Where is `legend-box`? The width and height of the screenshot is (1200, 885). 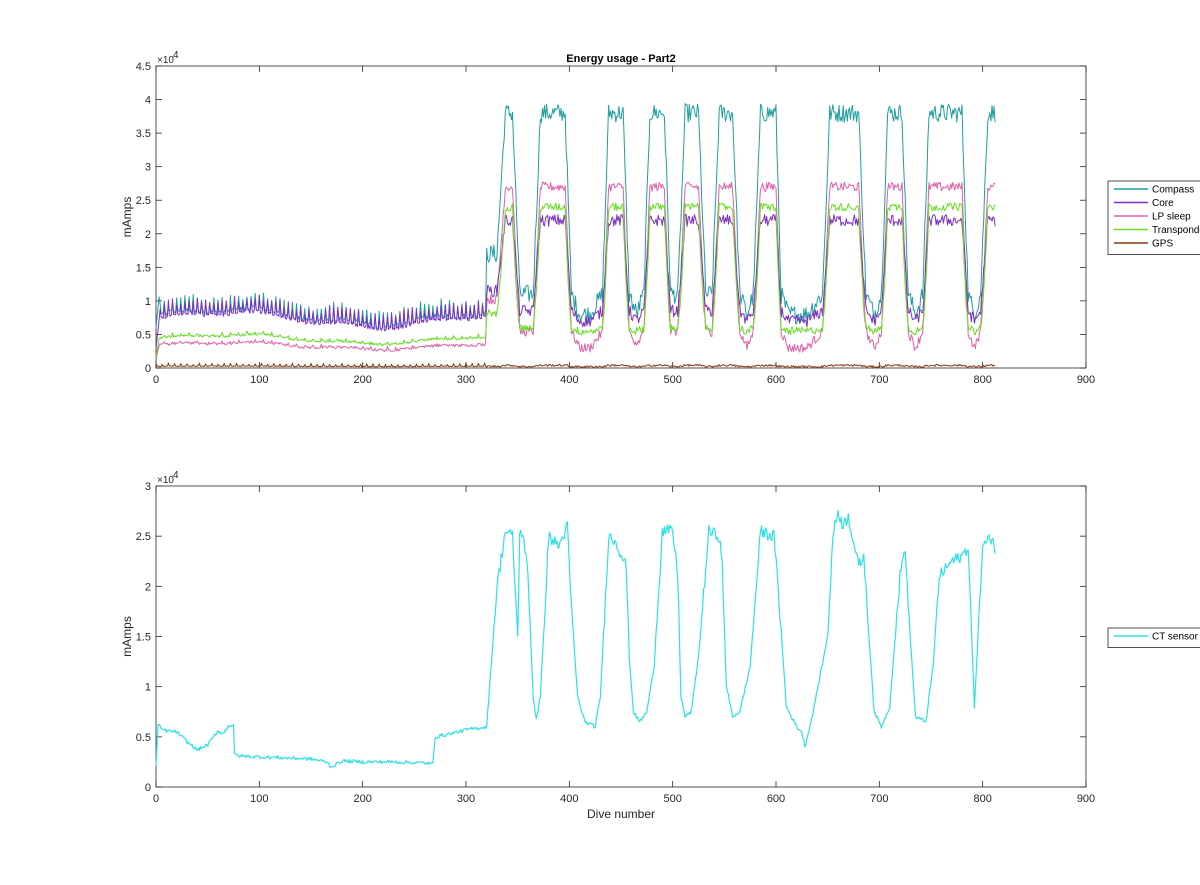
legend-box is located at coordinates (1153, 637).